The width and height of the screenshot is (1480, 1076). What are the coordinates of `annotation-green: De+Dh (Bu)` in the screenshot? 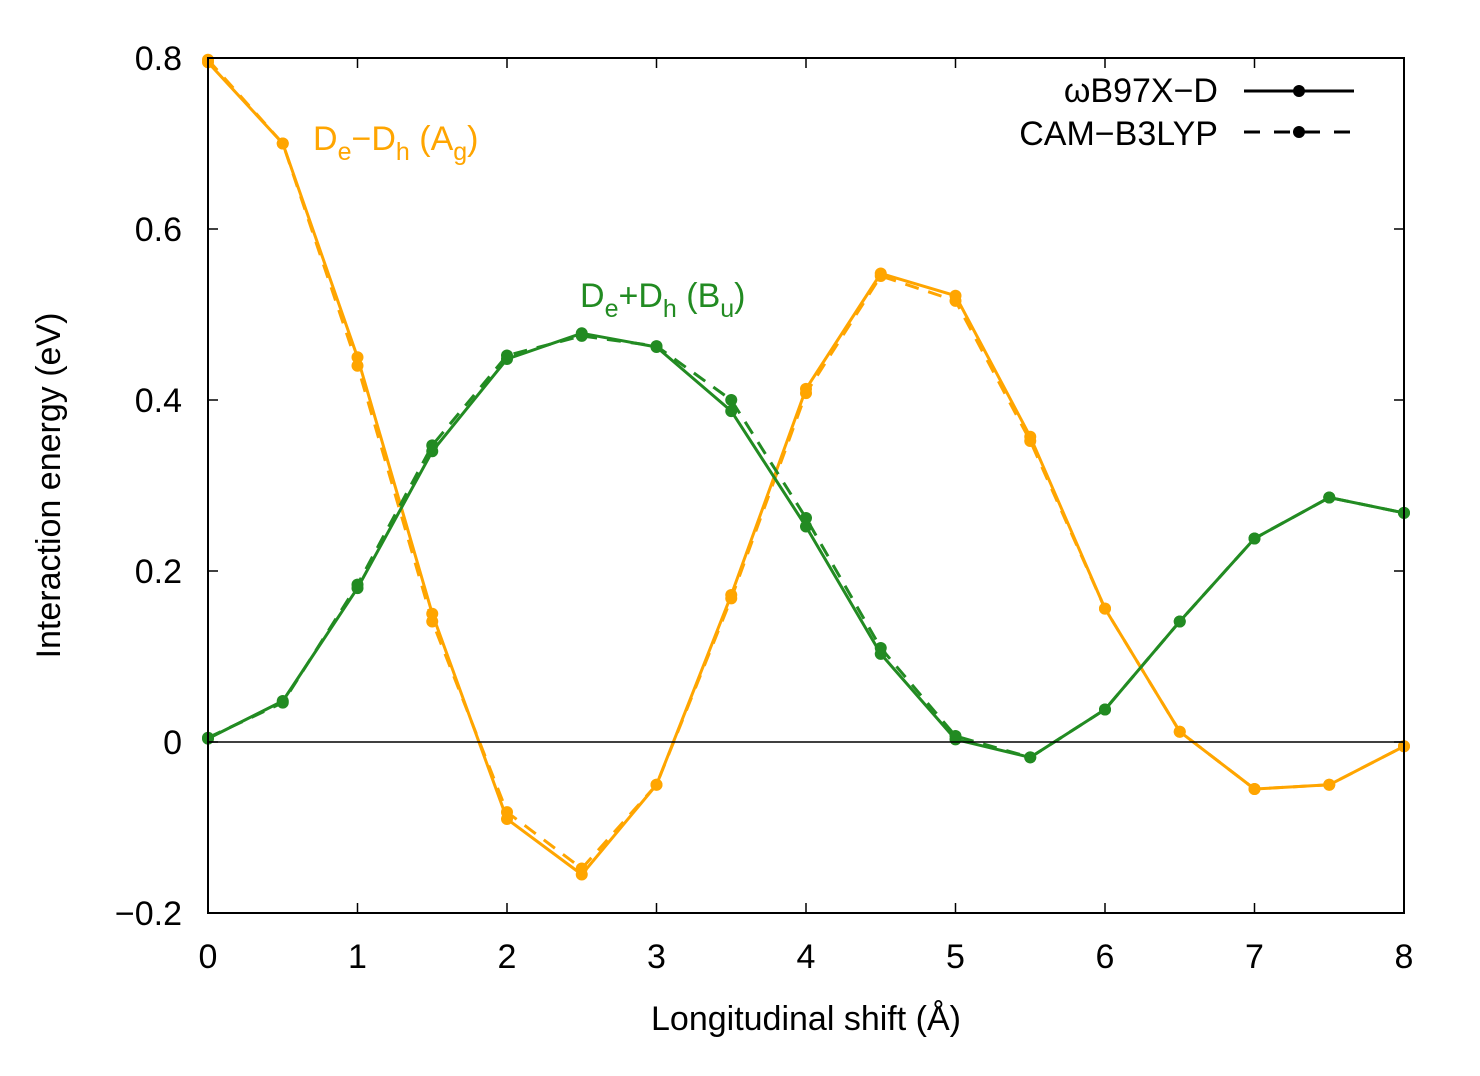 It's located at (662, 300).